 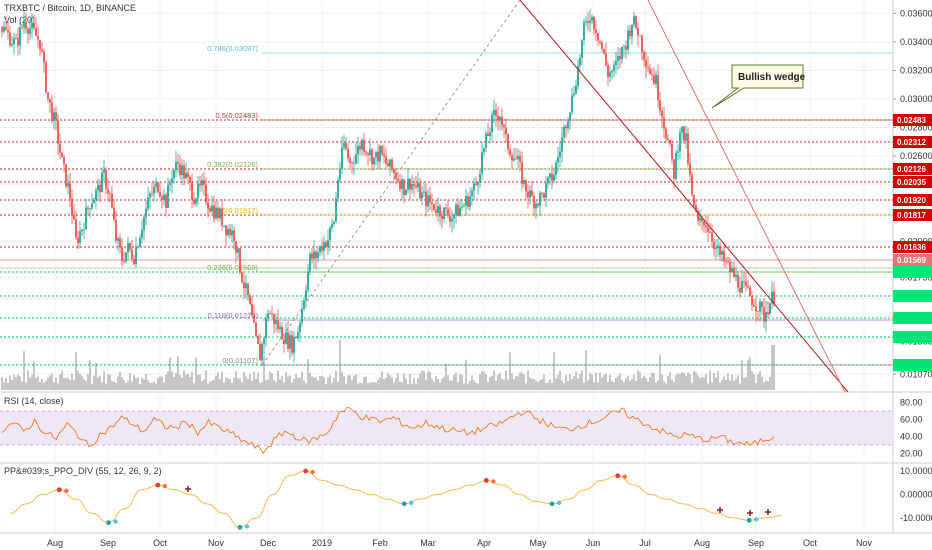 What do you see at coordinates (484, 543) in the screenshot?
I see `time-label: Apr` at bounding box center [484, 543].